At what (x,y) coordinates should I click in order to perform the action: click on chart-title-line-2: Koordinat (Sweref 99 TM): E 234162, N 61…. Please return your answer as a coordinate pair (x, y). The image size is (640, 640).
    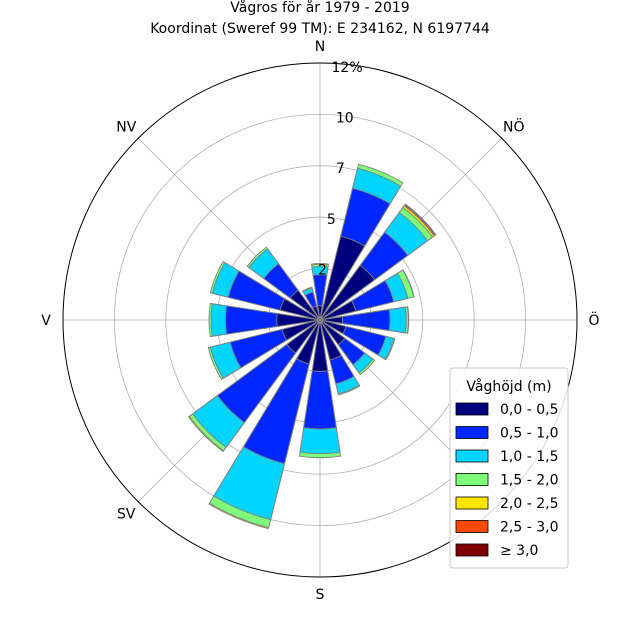
    Looking at the image, I should click on (320, 29).